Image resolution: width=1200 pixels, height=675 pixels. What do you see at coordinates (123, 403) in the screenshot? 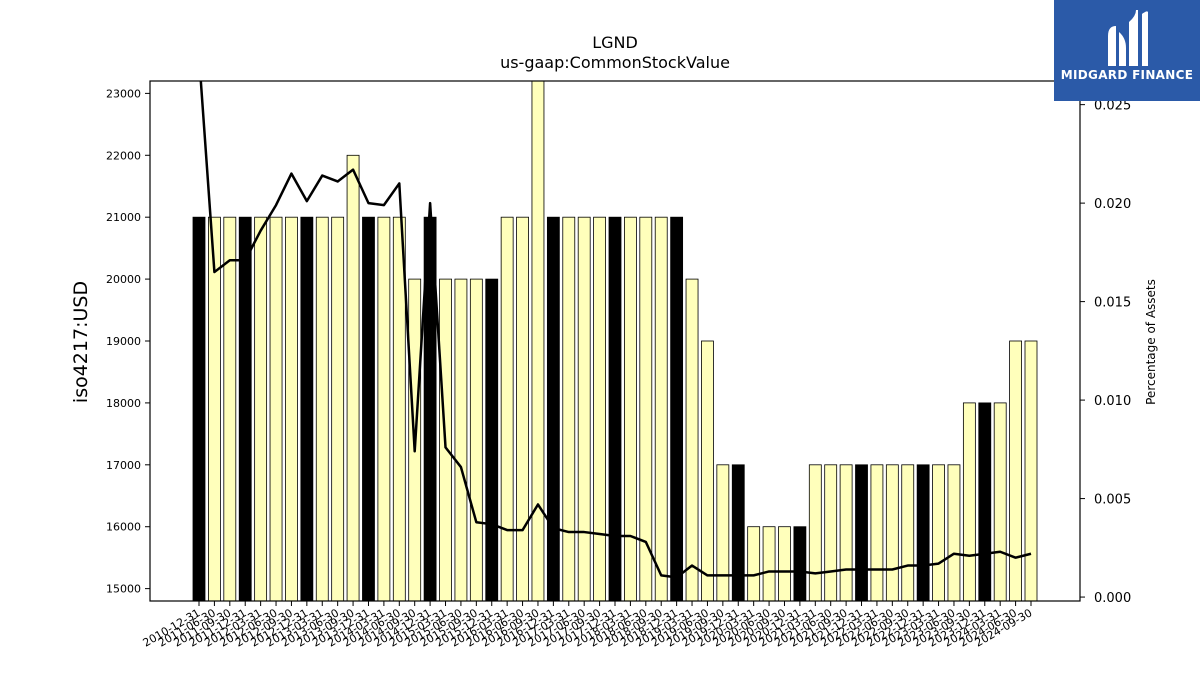
I see `y-tick-label: 18000` at bounding box center [123, 403].